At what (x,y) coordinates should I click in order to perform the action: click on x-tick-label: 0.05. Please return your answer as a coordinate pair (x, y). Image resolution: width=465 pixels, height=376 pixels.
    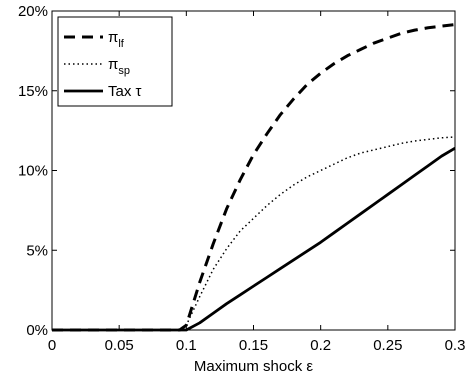
    Looking at the image, I should click on (119, 345).